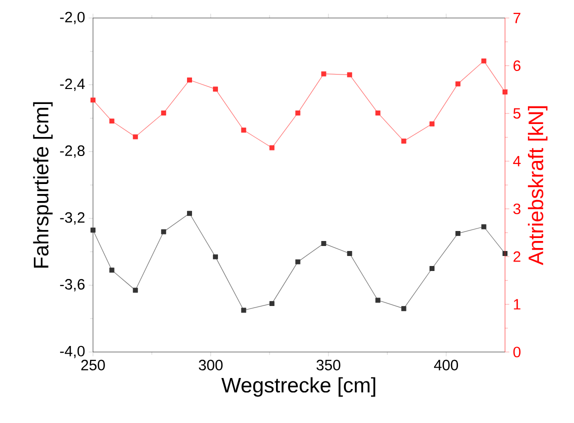  Describe the element at coordinates (72, 285) in the screenshot. I see `y-tick-label: -3,6` at that location.